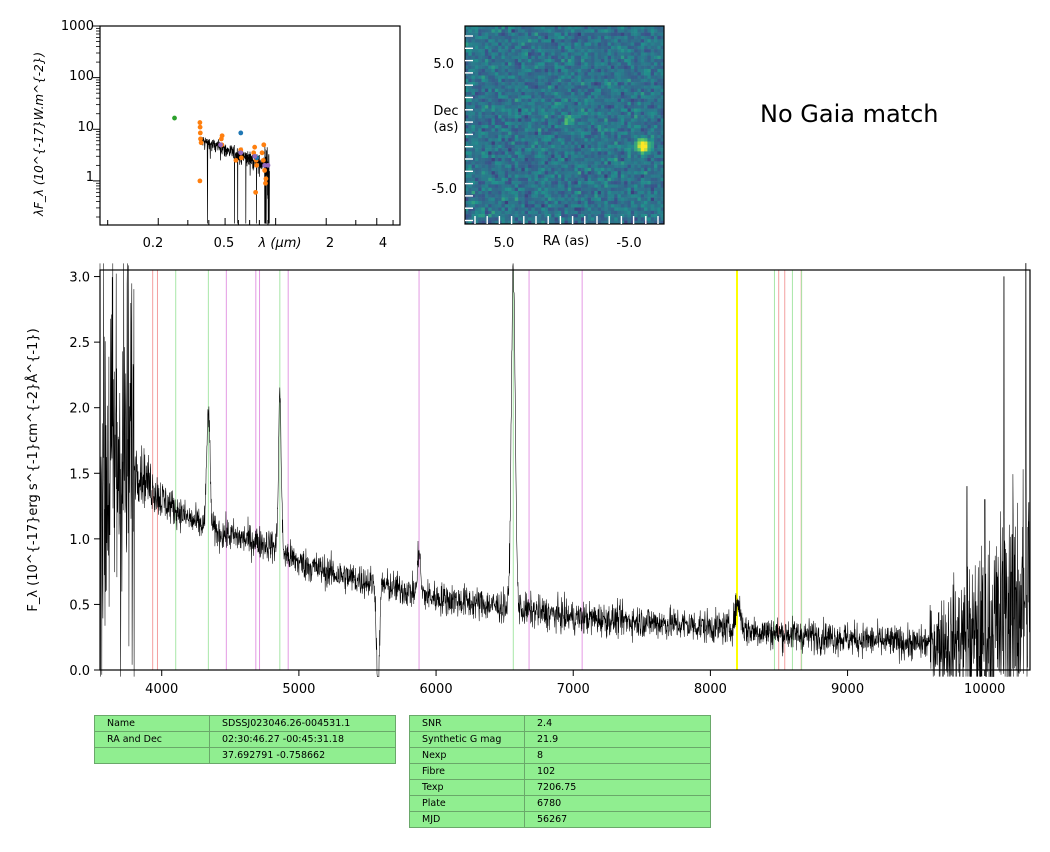  I want to click on table-cell-value: 7206.75, so click(617, 787).